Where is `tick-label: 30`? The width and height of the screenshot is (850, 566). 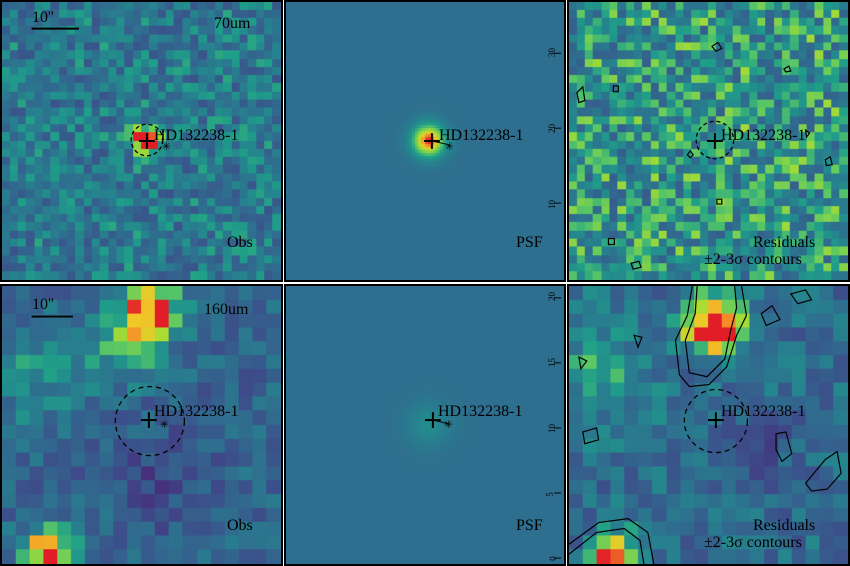 tick-label: 30 is located at coordinates (552, 52).